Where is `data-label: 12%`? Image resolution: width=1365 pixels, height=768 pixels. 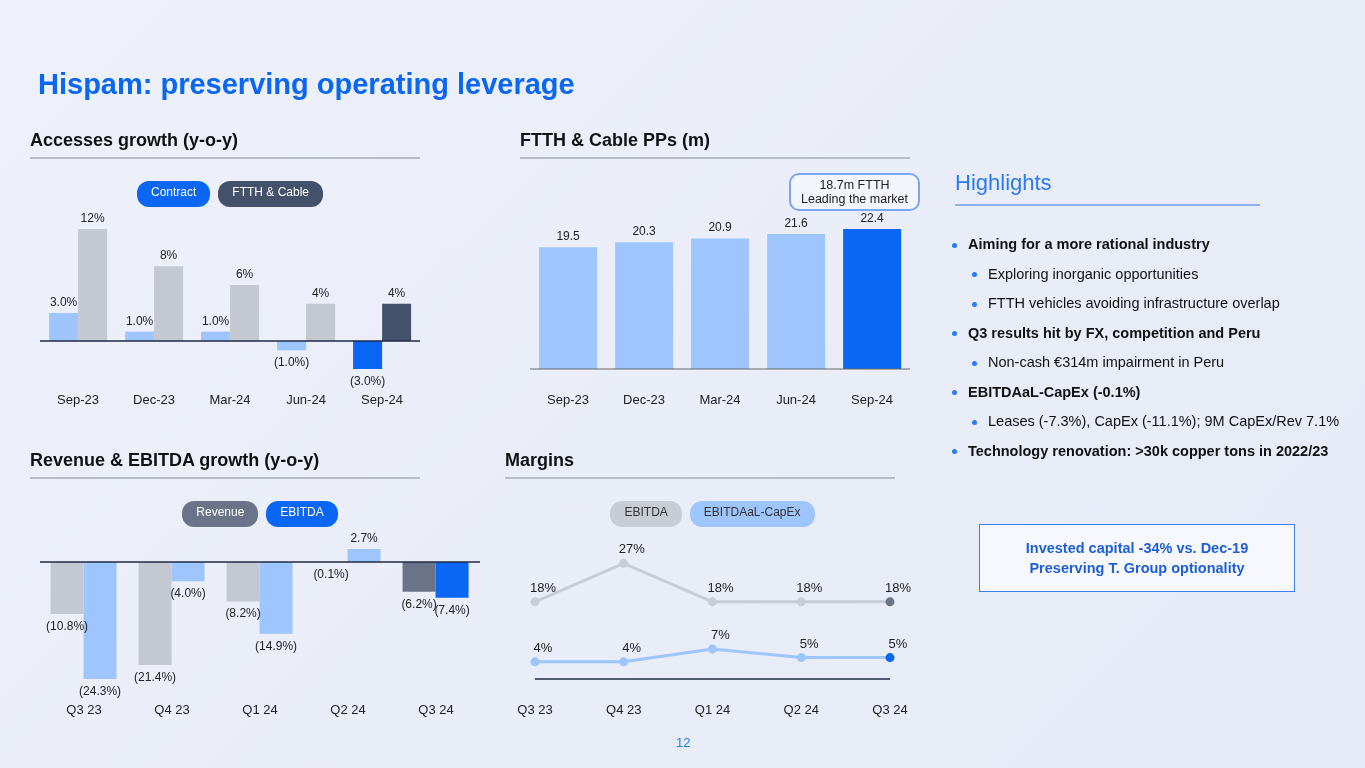
data-label: 12% is located at coordinates (92, 218).